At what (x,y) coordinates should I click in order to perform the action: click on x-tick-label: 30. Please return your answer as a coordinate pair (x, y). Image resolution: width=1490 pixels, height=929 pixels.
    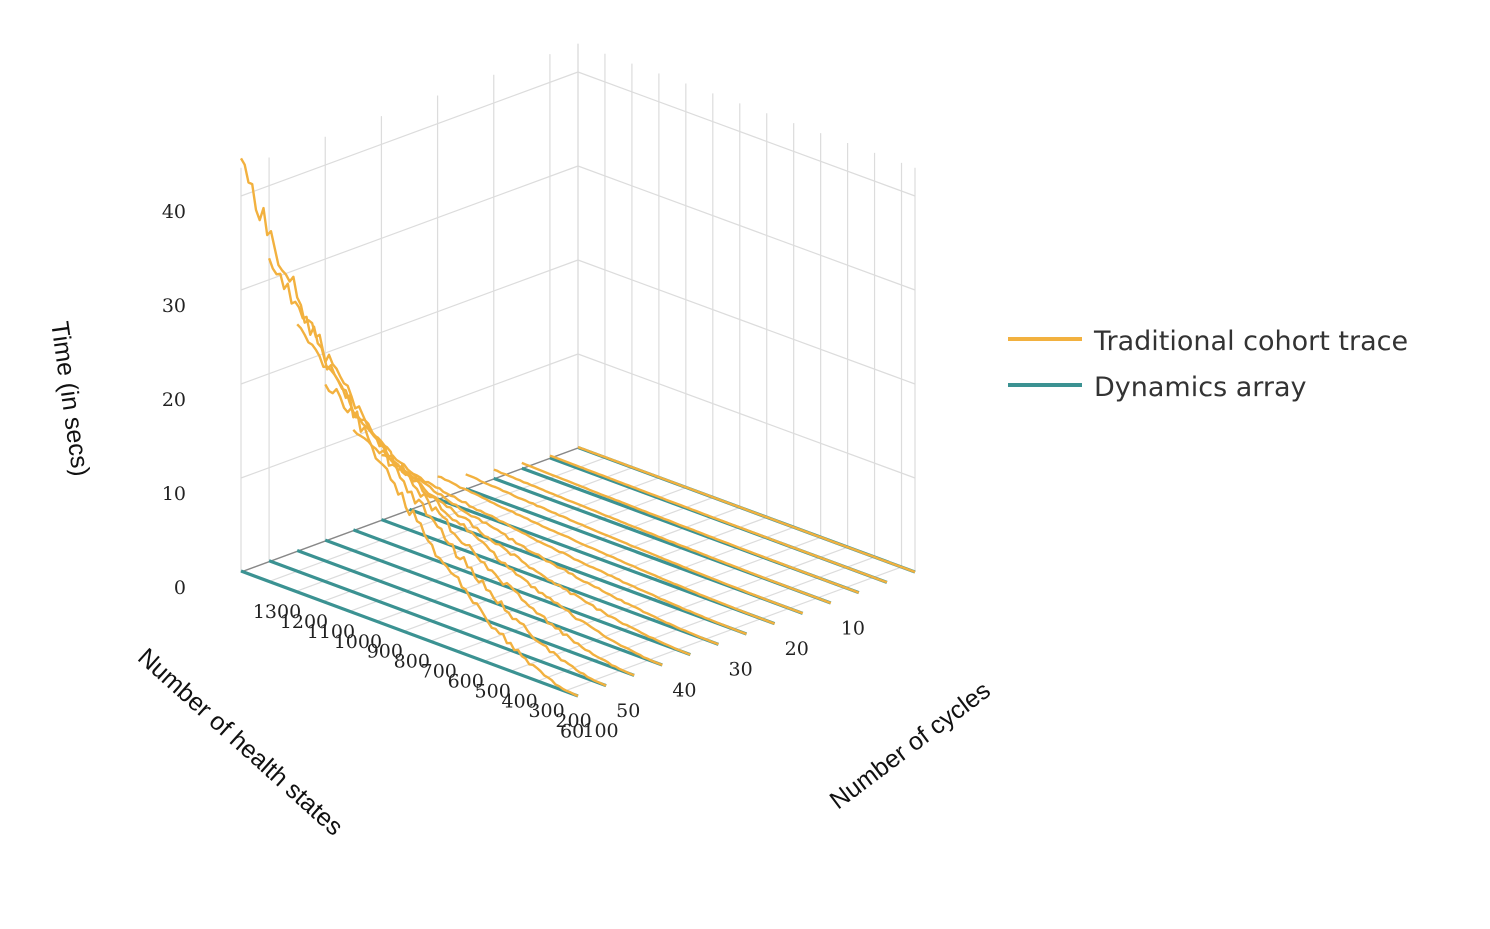
    Looking at the image, I should click on (740, 670).